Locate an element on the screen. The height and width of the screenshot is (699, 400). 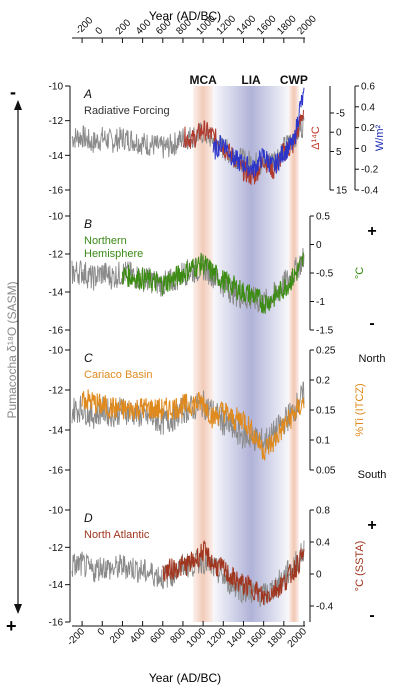
panel-series-label: Cariaco Basin is located at coordinates (118, 375).